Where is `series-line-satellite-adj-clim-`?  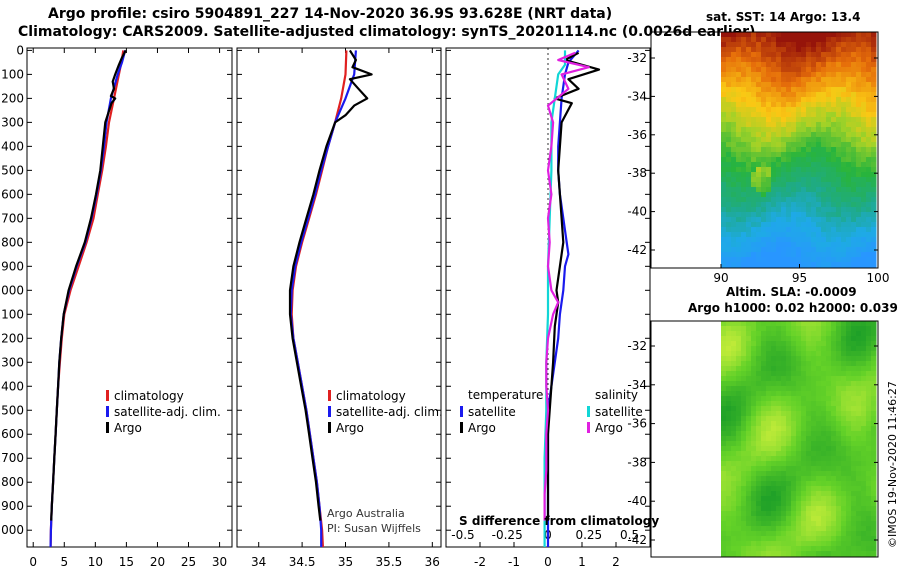
series-line-satellite-adj-clim- is located at coordinates (323, 298).